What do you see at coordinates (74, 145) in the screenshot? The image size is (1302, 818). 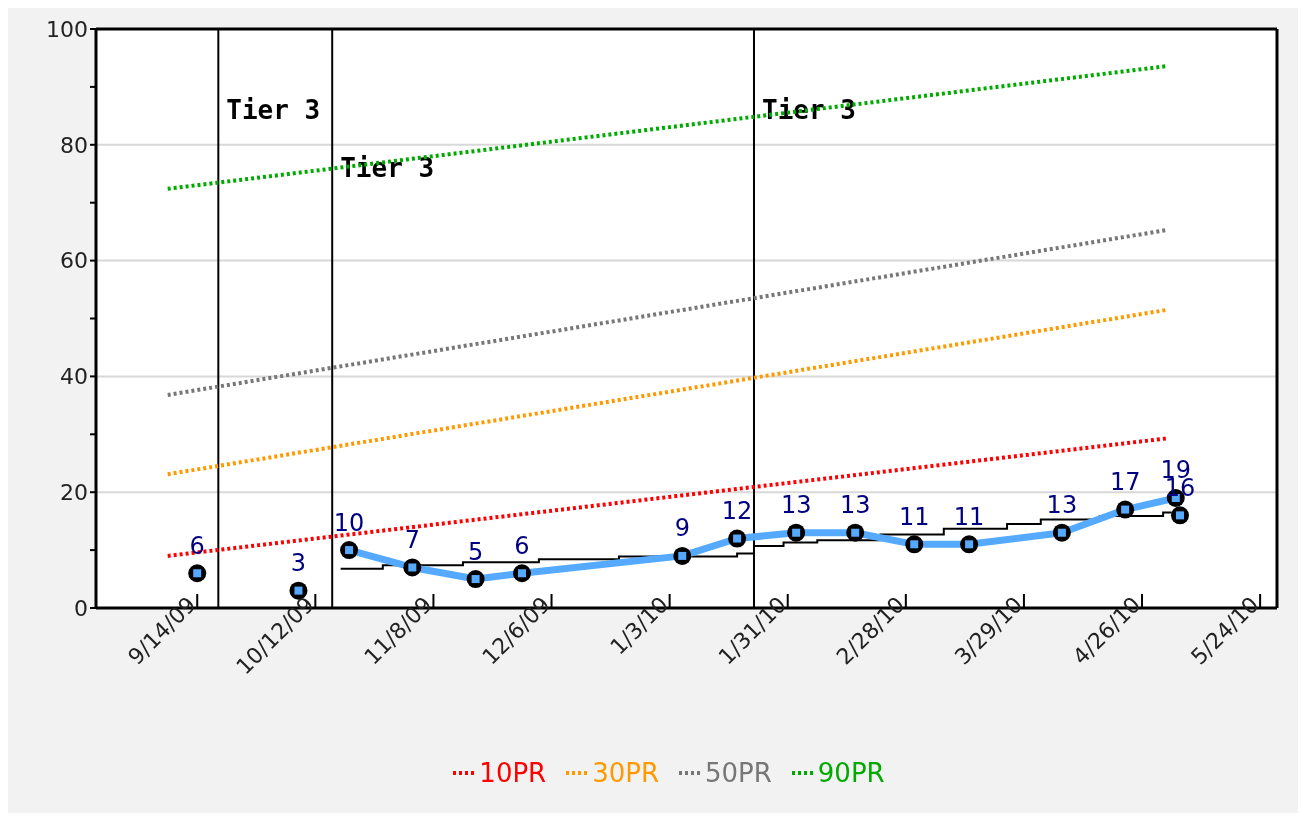 I see `y-tick-label: 80` at bounding box center [74, 145].